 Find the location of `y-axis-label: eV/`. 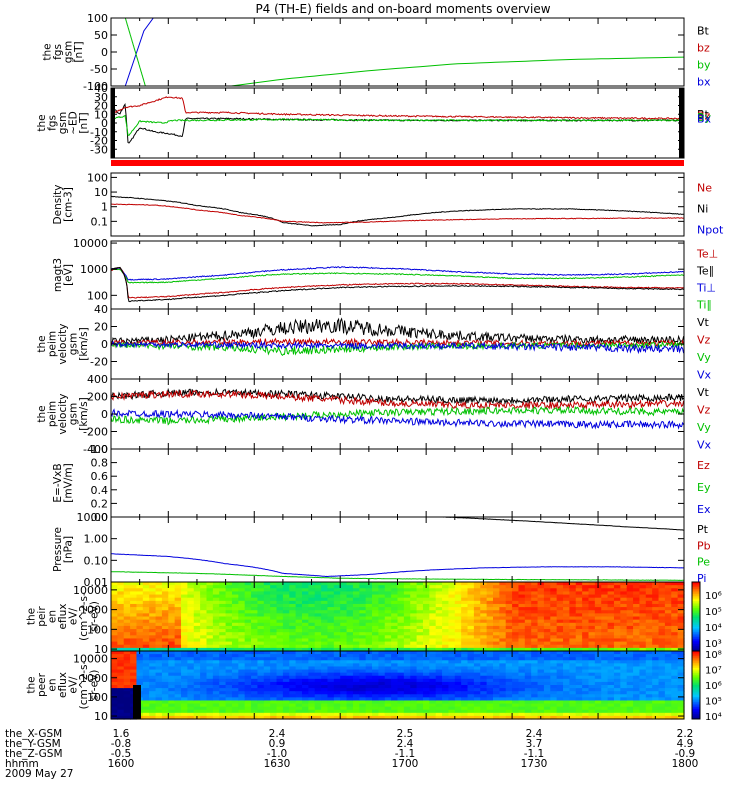

y-axis-label: eV/ is located at coordinates (74, 685).